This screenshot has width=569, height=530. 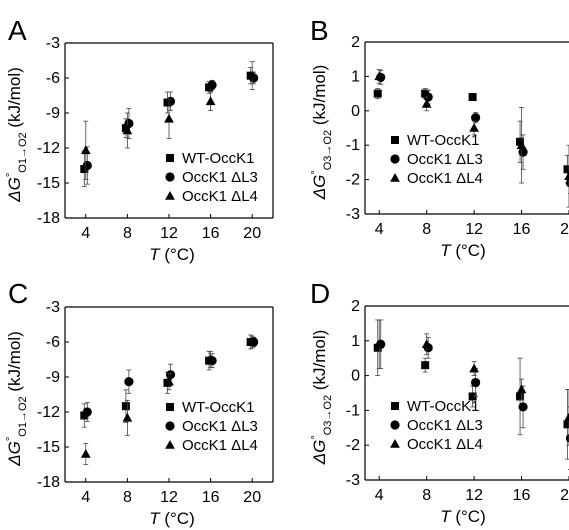 What do you see at coordinates (322, 133) in the screenshot?
I see `y-axis-label: ΔG°O3→O2 (kJ/mol)` at bounding box center [322, 133].